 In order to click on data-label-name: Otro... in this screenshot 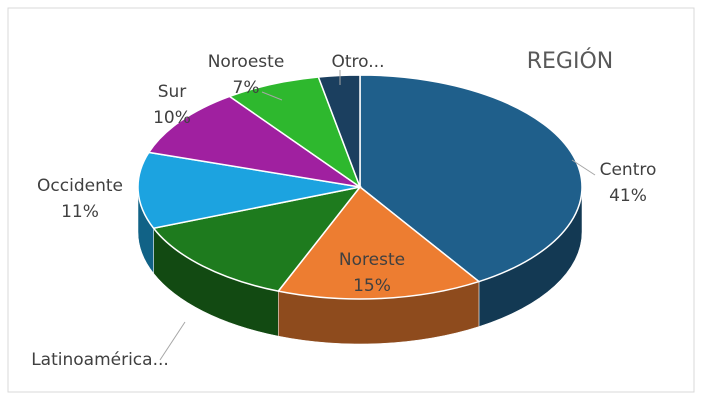, I will do `click(358, 62)`.